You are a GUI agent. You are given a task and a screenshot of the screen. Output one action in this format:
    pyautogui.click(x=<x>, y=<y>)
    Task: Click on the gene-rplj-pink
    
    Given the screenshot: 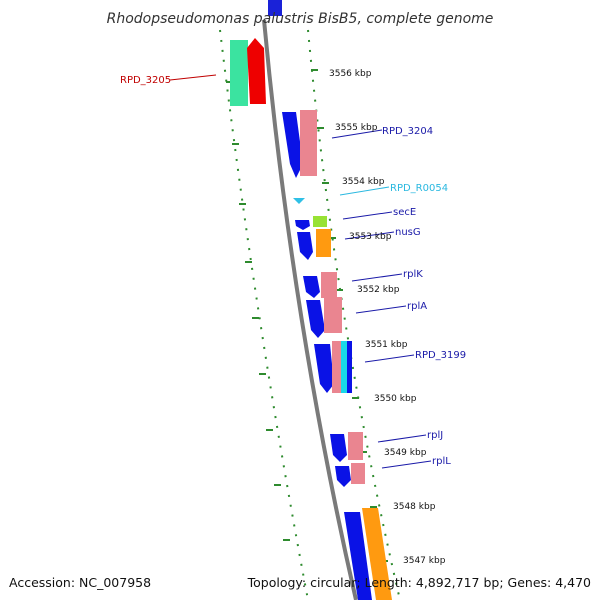 What is the action you would take?
    pyautogui.click(x=355, y=446)
    